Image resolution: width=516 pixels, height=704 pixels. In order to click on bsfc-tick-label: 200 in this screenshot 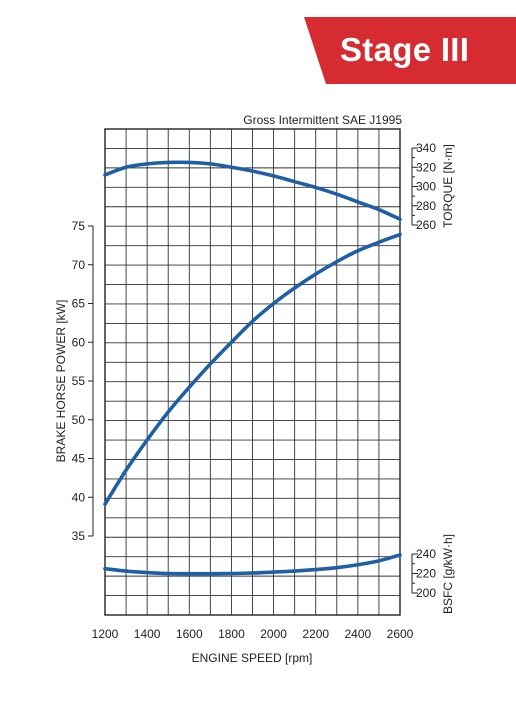, I will do `click(426, 593)`.